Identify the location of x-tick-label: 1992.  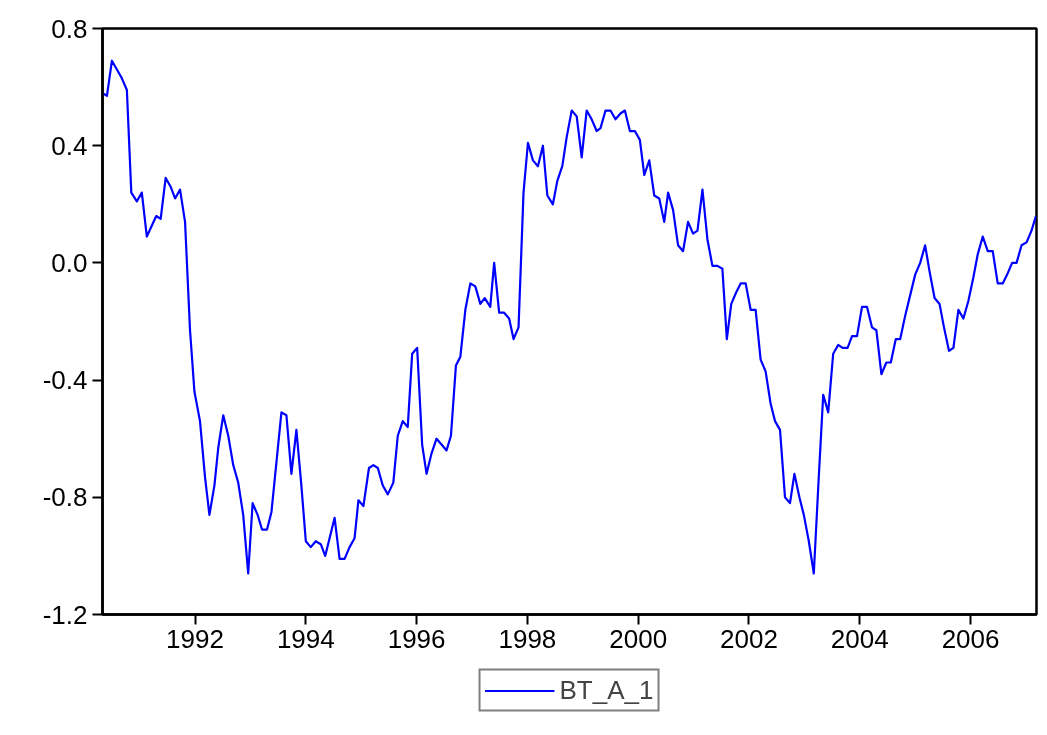
(195, 638).